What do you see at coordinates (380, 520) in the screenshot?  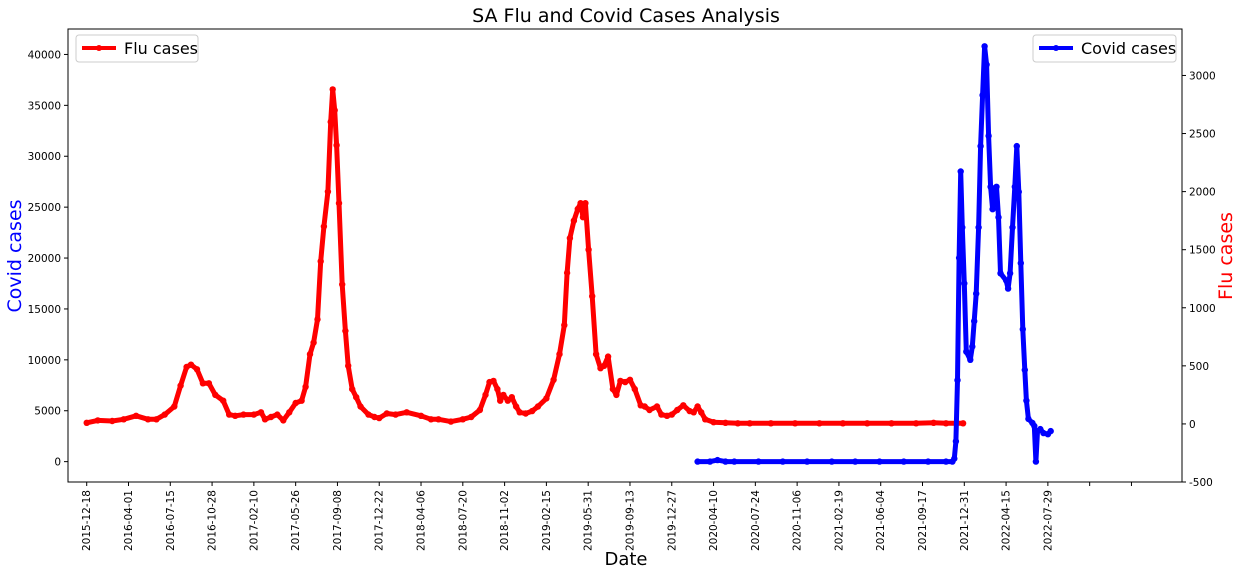 I see `x-tick-label: 2017-12-22` at bounding box center [380, 520].